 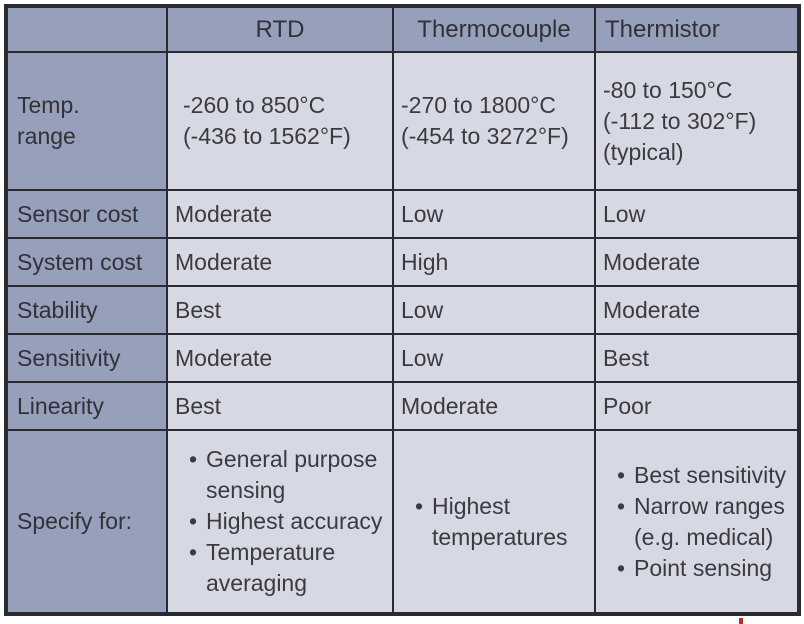 I want to click on bullet-item: Temperature averaging, so click(x=281, y=568).